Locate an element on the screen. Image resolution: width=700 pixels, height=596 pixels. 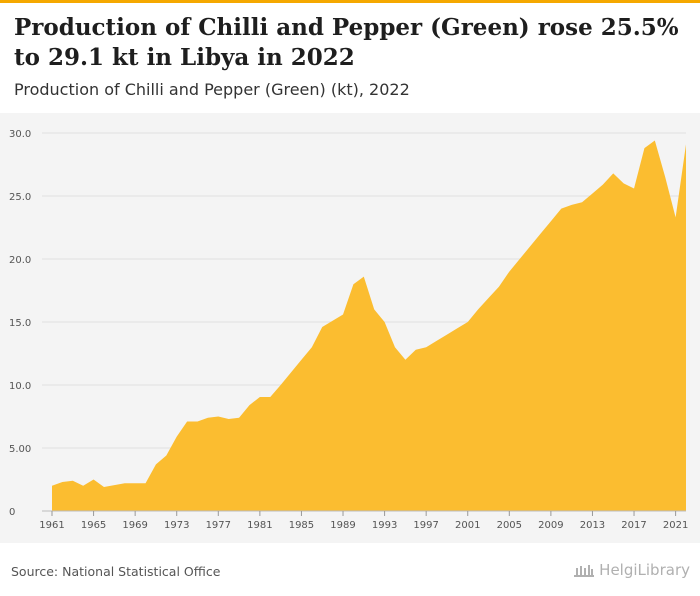
helgi-library-logo: HelgiLibrary is located at coordinates (631, 570).